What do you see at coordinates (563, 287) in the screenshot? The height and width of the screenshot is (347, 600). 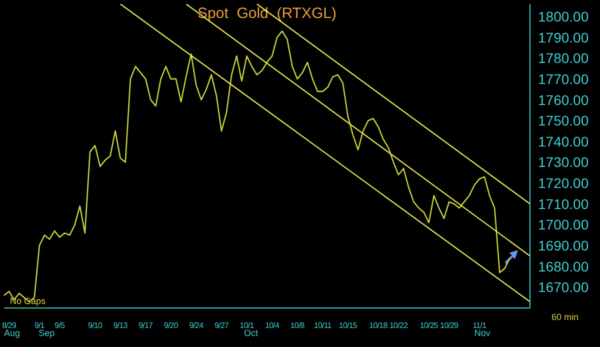 I see `y-tick-label: 1670.00` at bounding box center [563, 287].